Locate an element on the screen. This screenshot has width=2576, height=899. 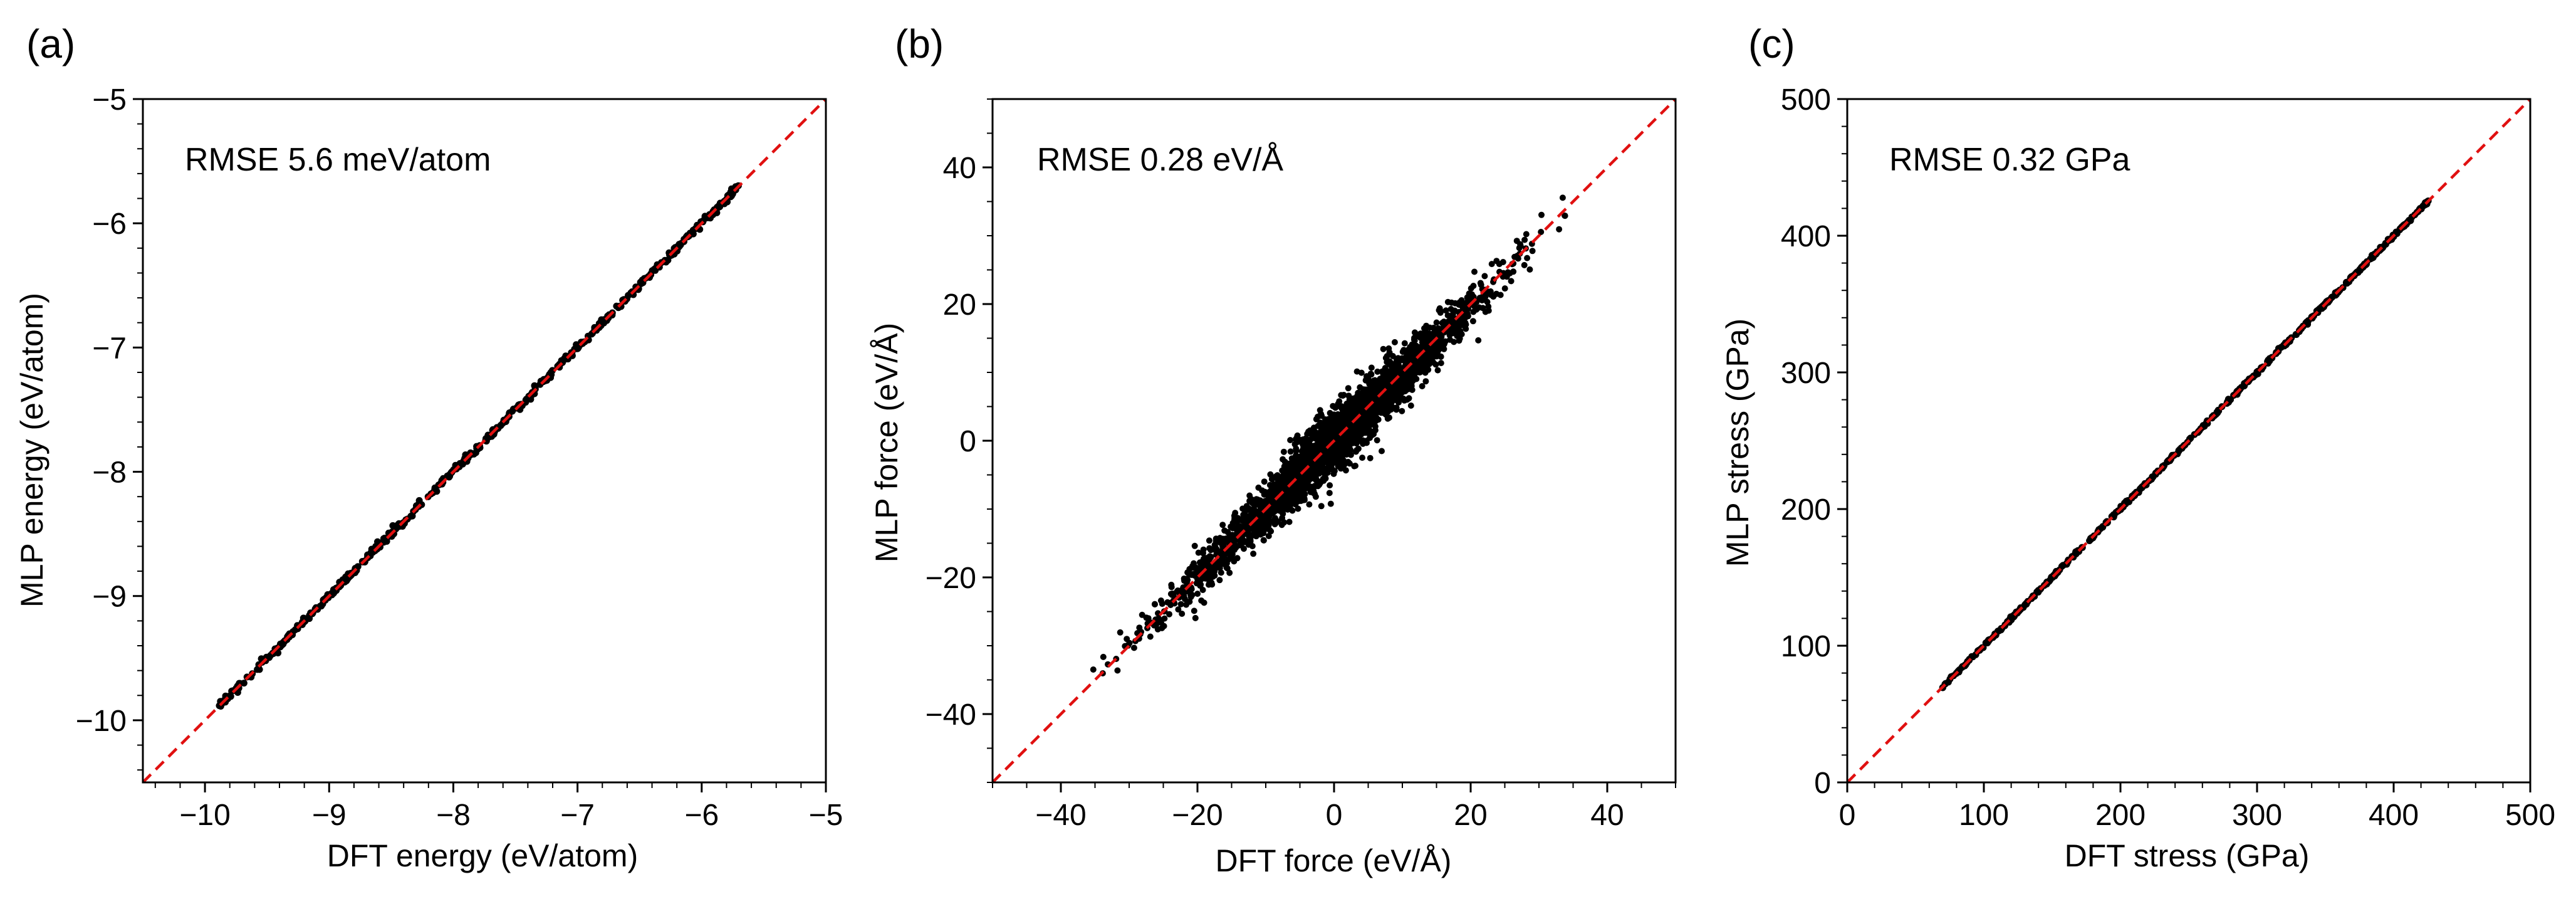
x-tick-label-energy: −7 is located at coordinates (577, 816).